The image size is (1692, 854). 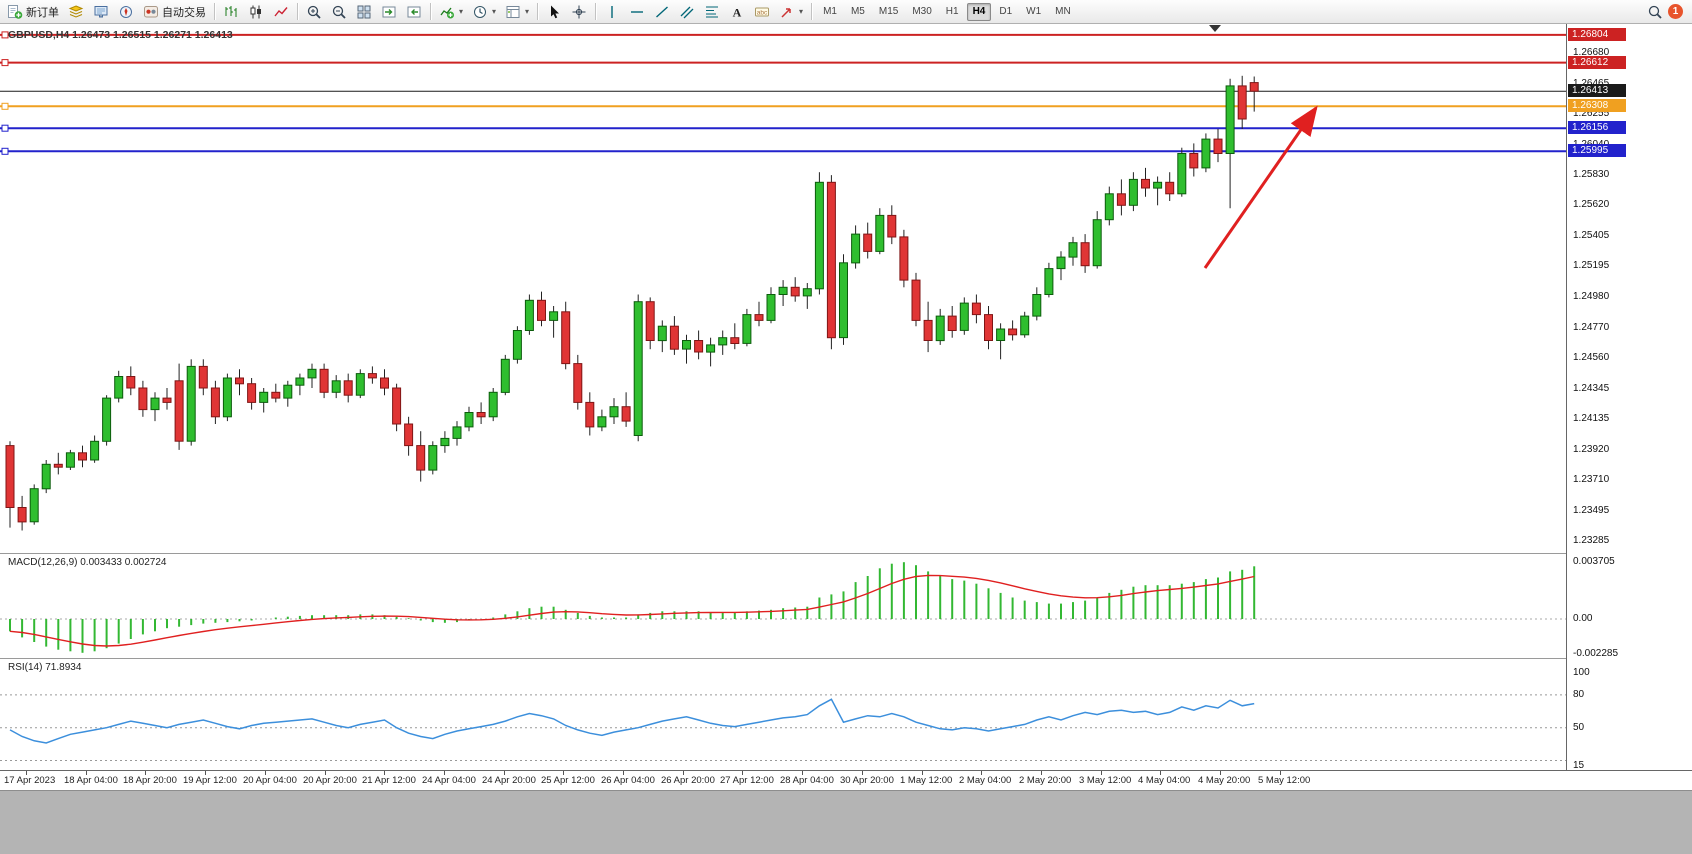 What do you see at coordinates (1591, 327) in the screenshot?
I see `y-axis-label: 1.24770` at bounding box center [1591, 327].